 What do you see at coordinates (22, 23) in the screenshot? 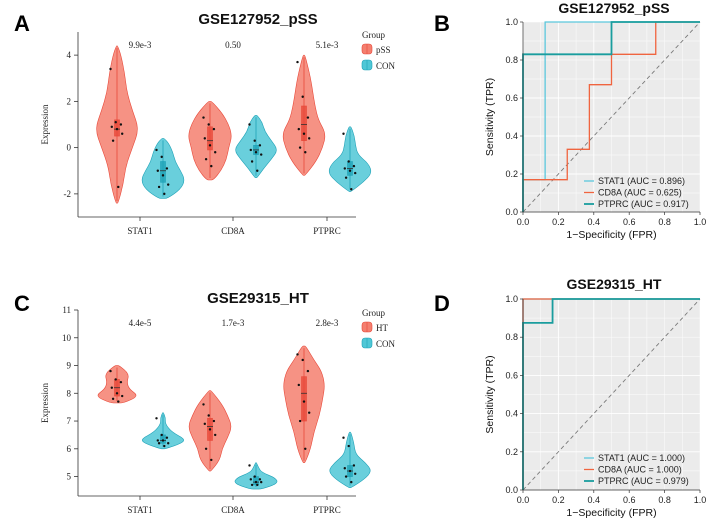
I see `panel-letter: A` at bounding box center [22, 23].